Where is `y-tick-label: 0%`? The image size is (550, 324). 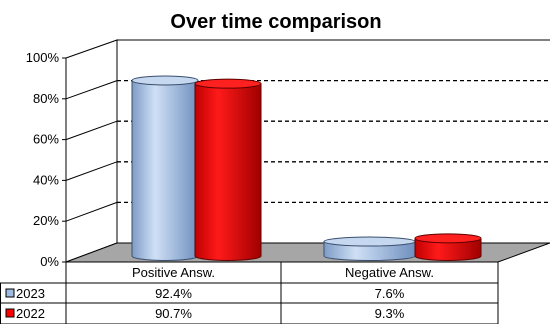
y-tick-label: 0% is located at coordinates (49, 261).